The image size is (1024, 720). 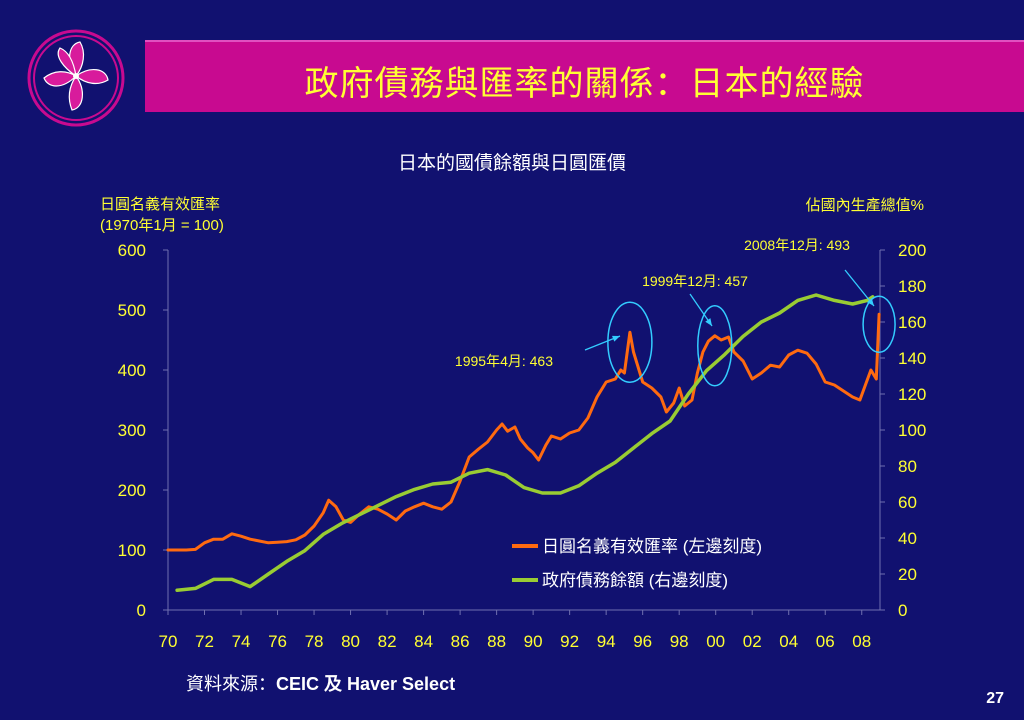 I want to click on left-tick-label: 500, so click(x=132, y=310).